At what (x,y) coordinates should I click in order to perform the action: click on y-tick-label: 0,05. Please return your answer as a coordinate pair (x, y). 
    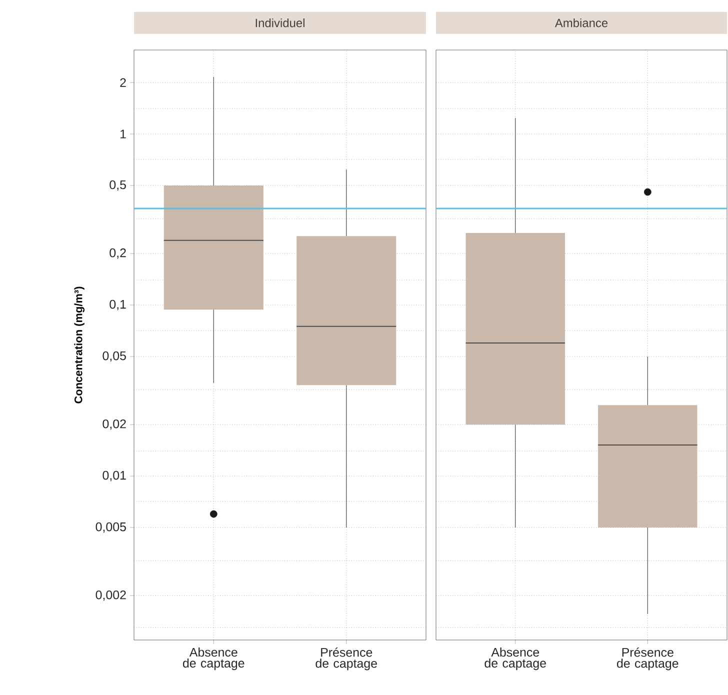
    Looking at the image, I should click on (114, 356).